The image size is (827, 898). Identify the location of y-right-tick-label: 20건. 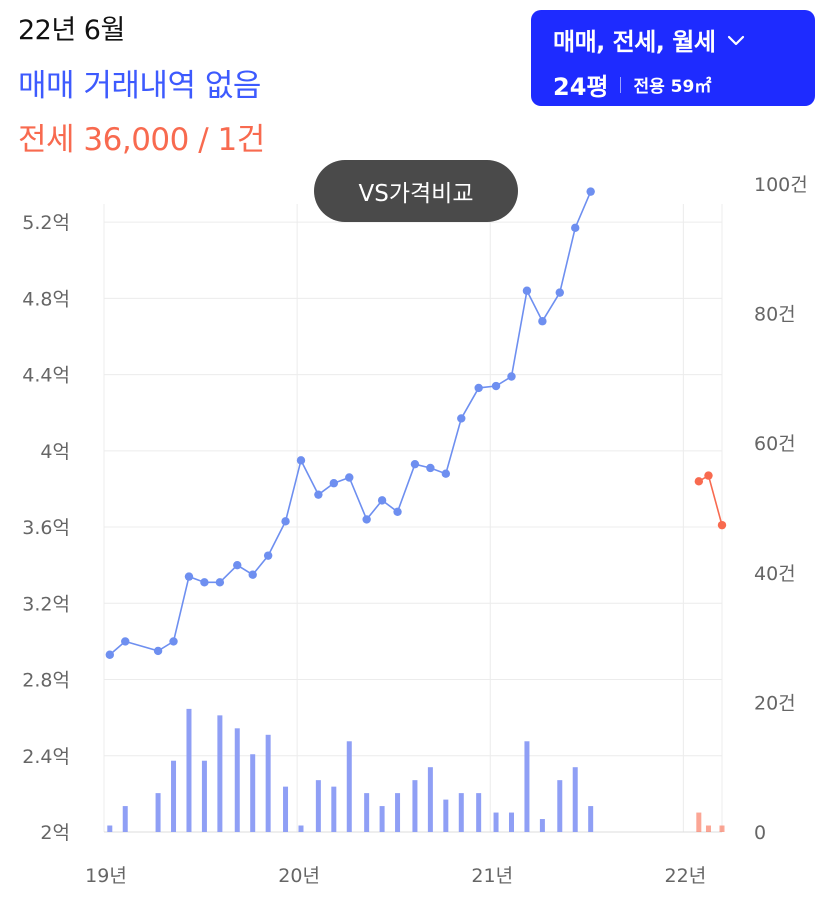
(775, 703).